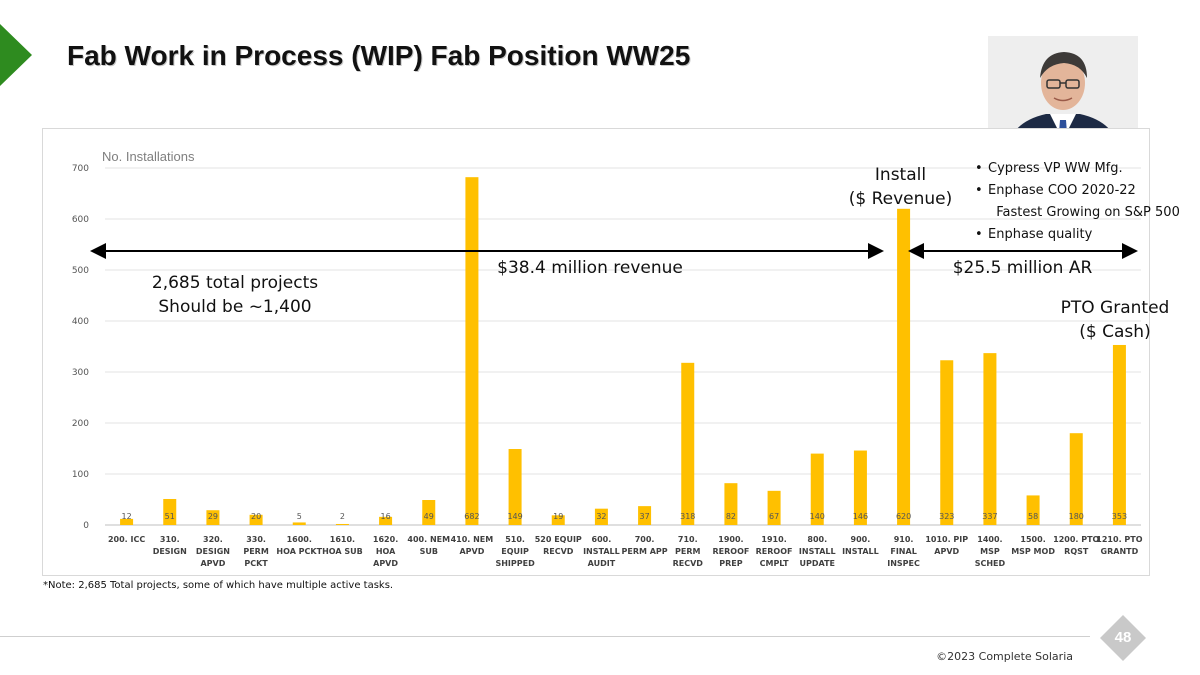  I want to click on data-label: 140, so click(817, 516).